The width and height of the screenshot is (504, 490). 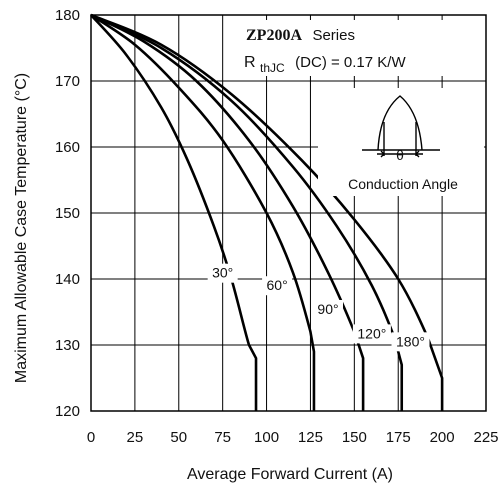 I want to click on series-label-3: 120°, so click(x=371, y=333).